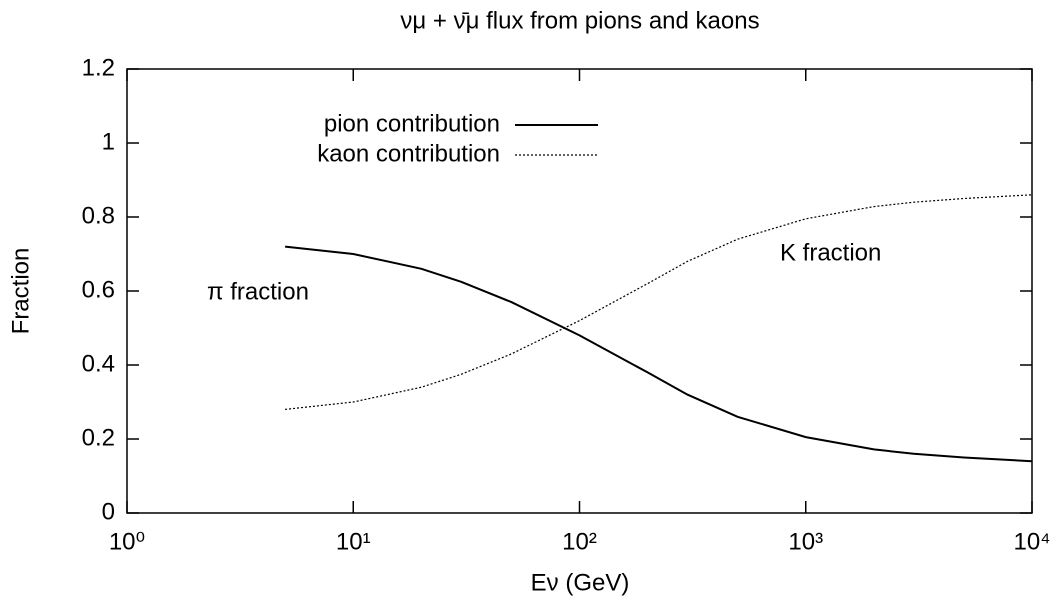  Describe the element at coordinates (830, 252) in the screenshot. I see `annotation: K fraction` at that location.